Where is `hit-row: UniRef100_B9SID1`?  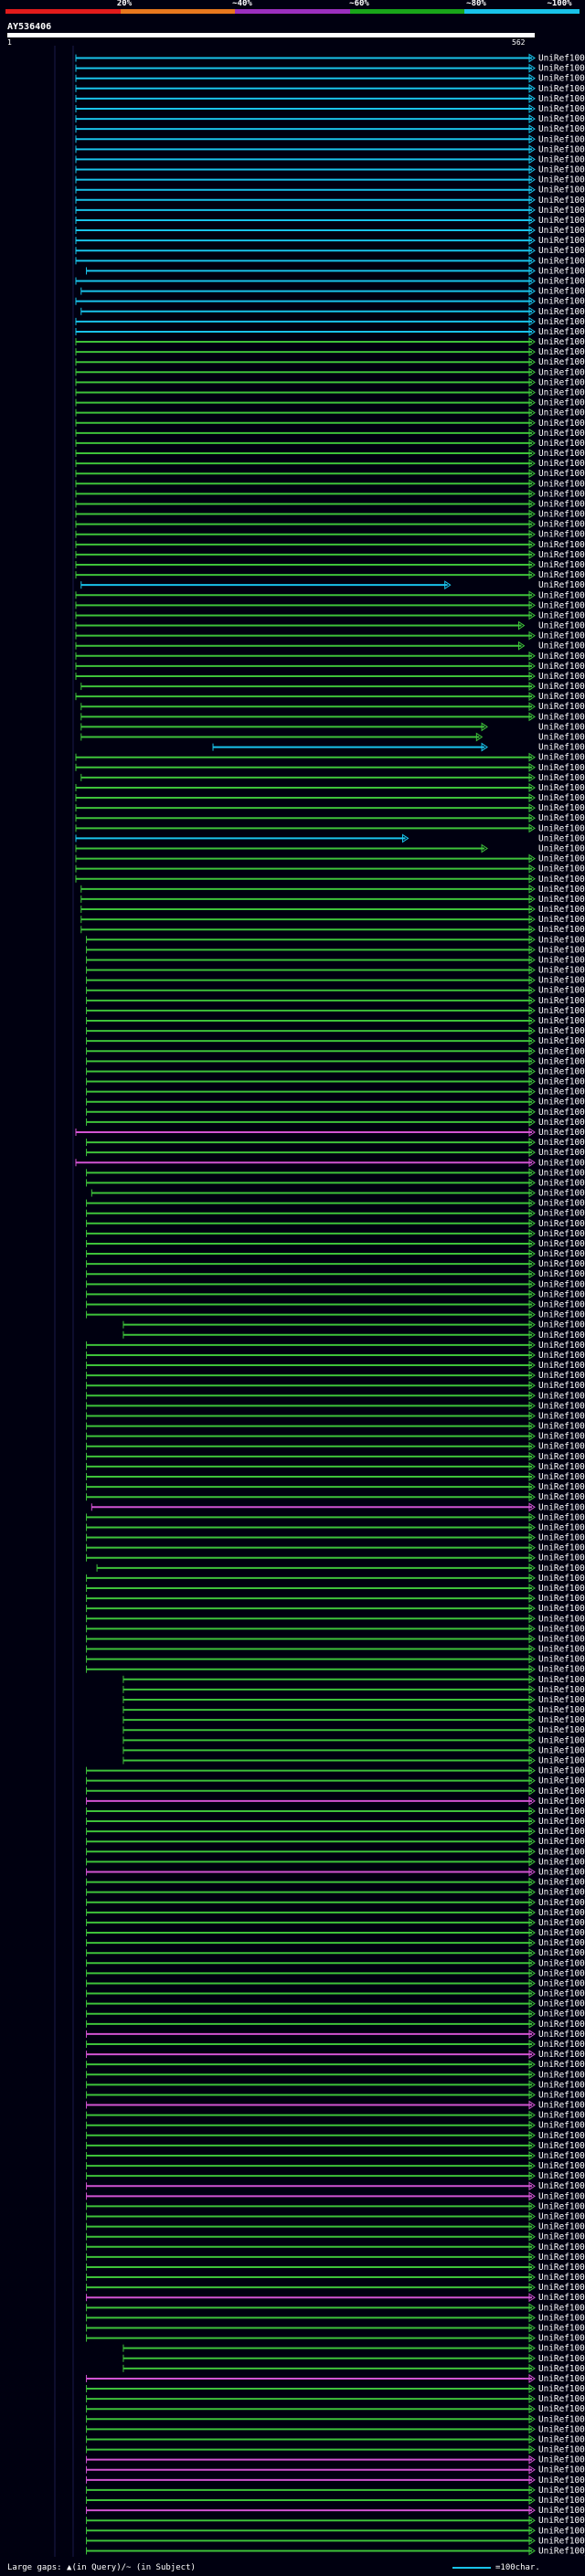 hit-row: UniRef100_B9SID1 is located at coordinates (336, 2116).